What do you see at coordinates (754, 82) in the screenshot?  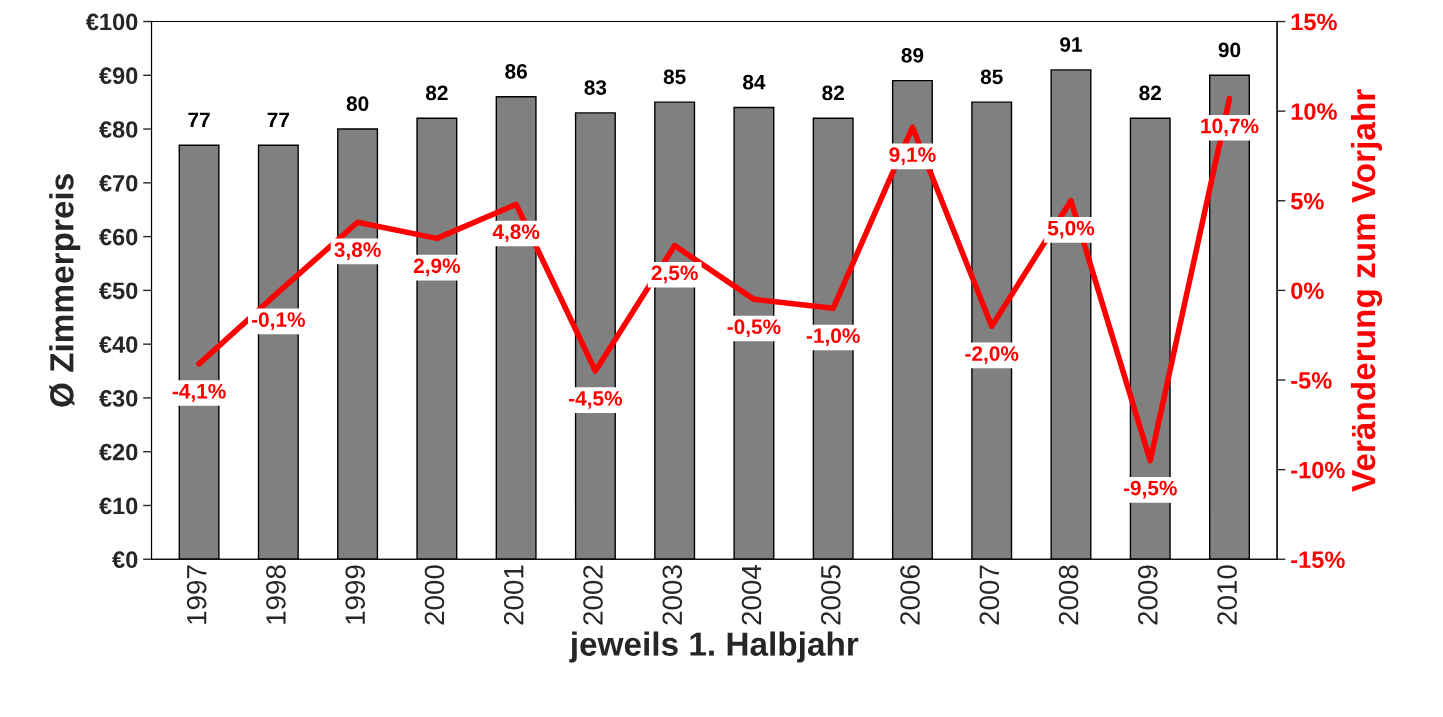 I see `data-label: 84` at bounding box center [754, 82].